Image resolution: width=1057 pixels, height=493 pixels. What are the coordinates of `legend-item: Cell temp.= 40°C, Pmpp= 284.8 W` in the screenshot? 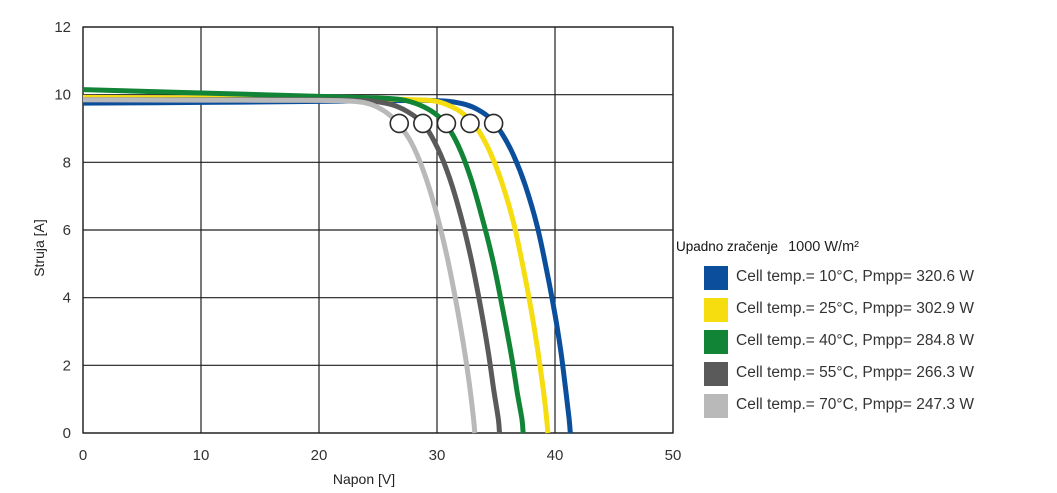 It's located at (878, 340).